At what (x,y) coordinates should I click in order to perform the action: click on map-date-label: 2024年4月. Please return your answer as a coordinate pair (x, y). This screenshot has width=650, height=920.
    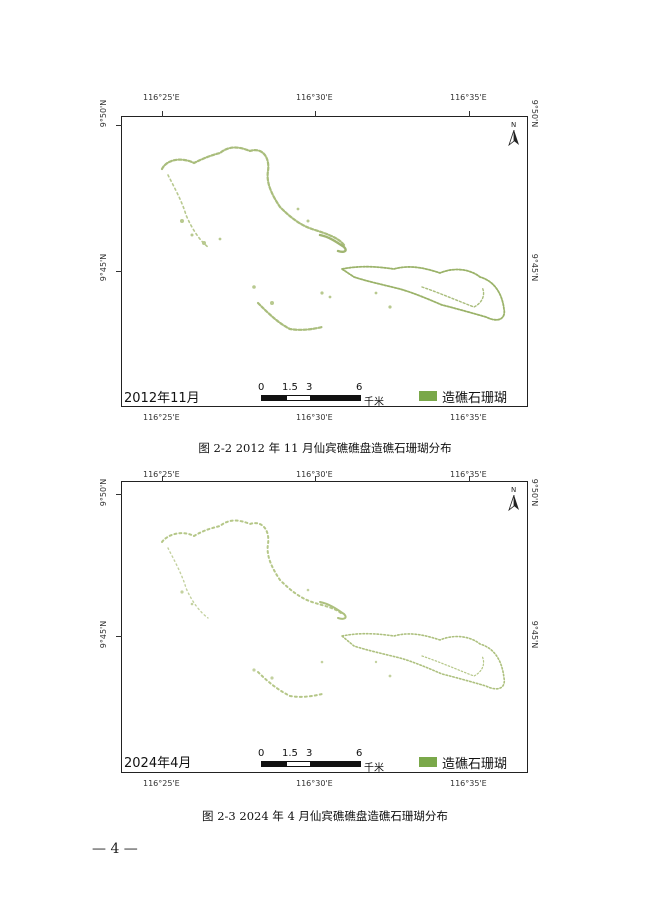
    Looking at the image, I should click on (158, 763).